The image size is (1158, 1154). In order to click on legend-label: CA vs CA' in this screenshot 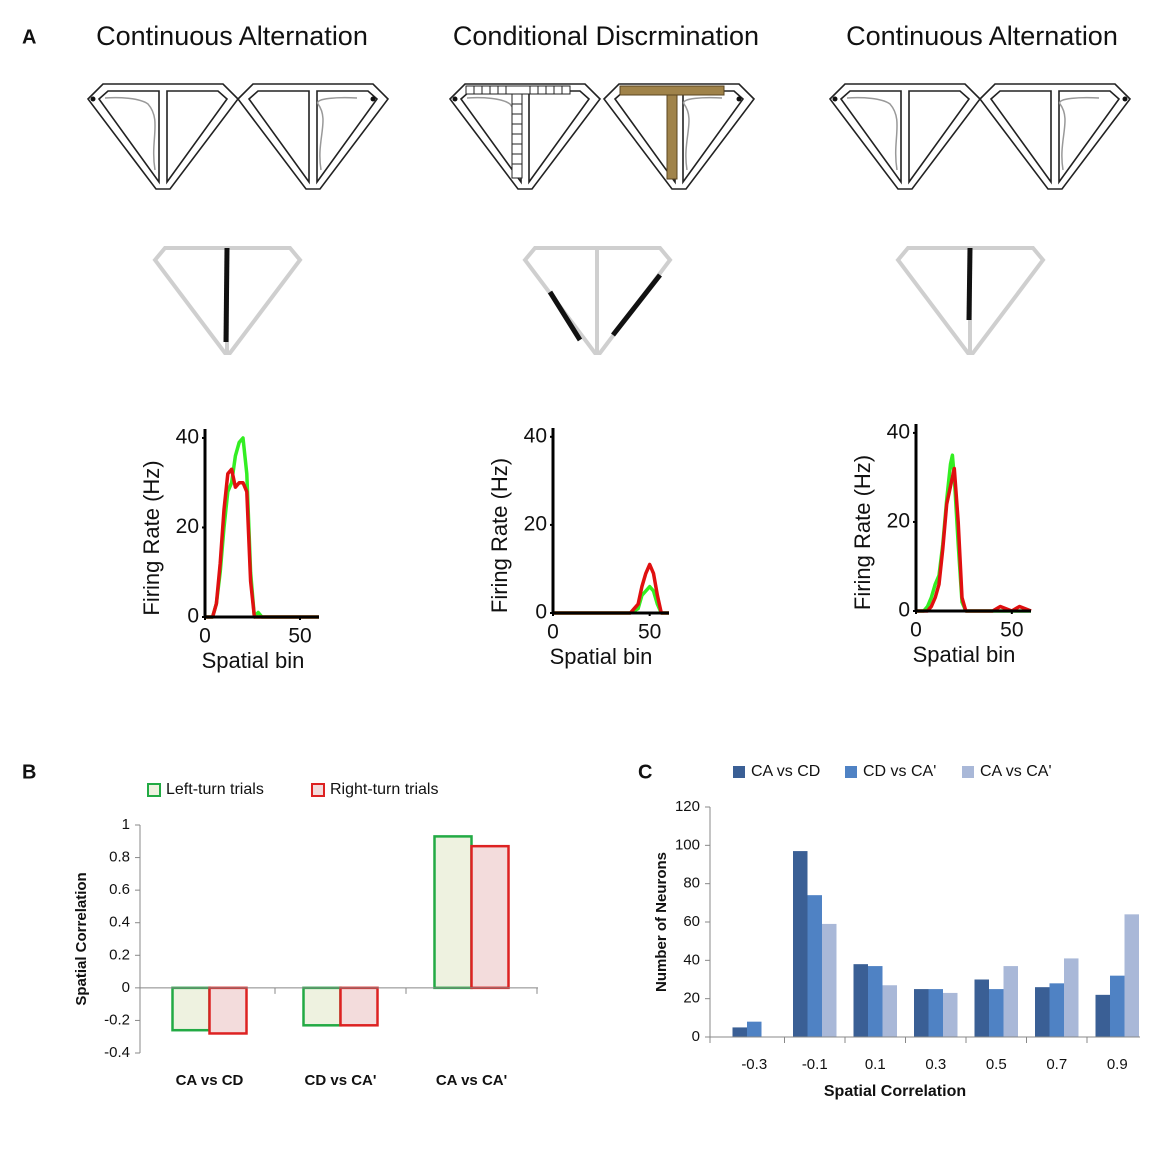, I will do `click(1016, 771)`.